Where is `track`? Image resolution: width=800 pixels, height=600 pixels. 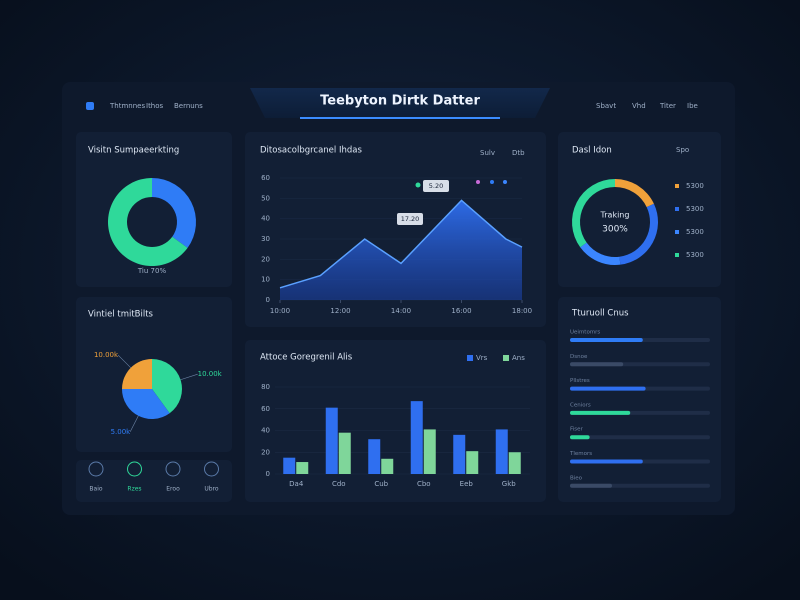 track is located at coordinates (640, 437).